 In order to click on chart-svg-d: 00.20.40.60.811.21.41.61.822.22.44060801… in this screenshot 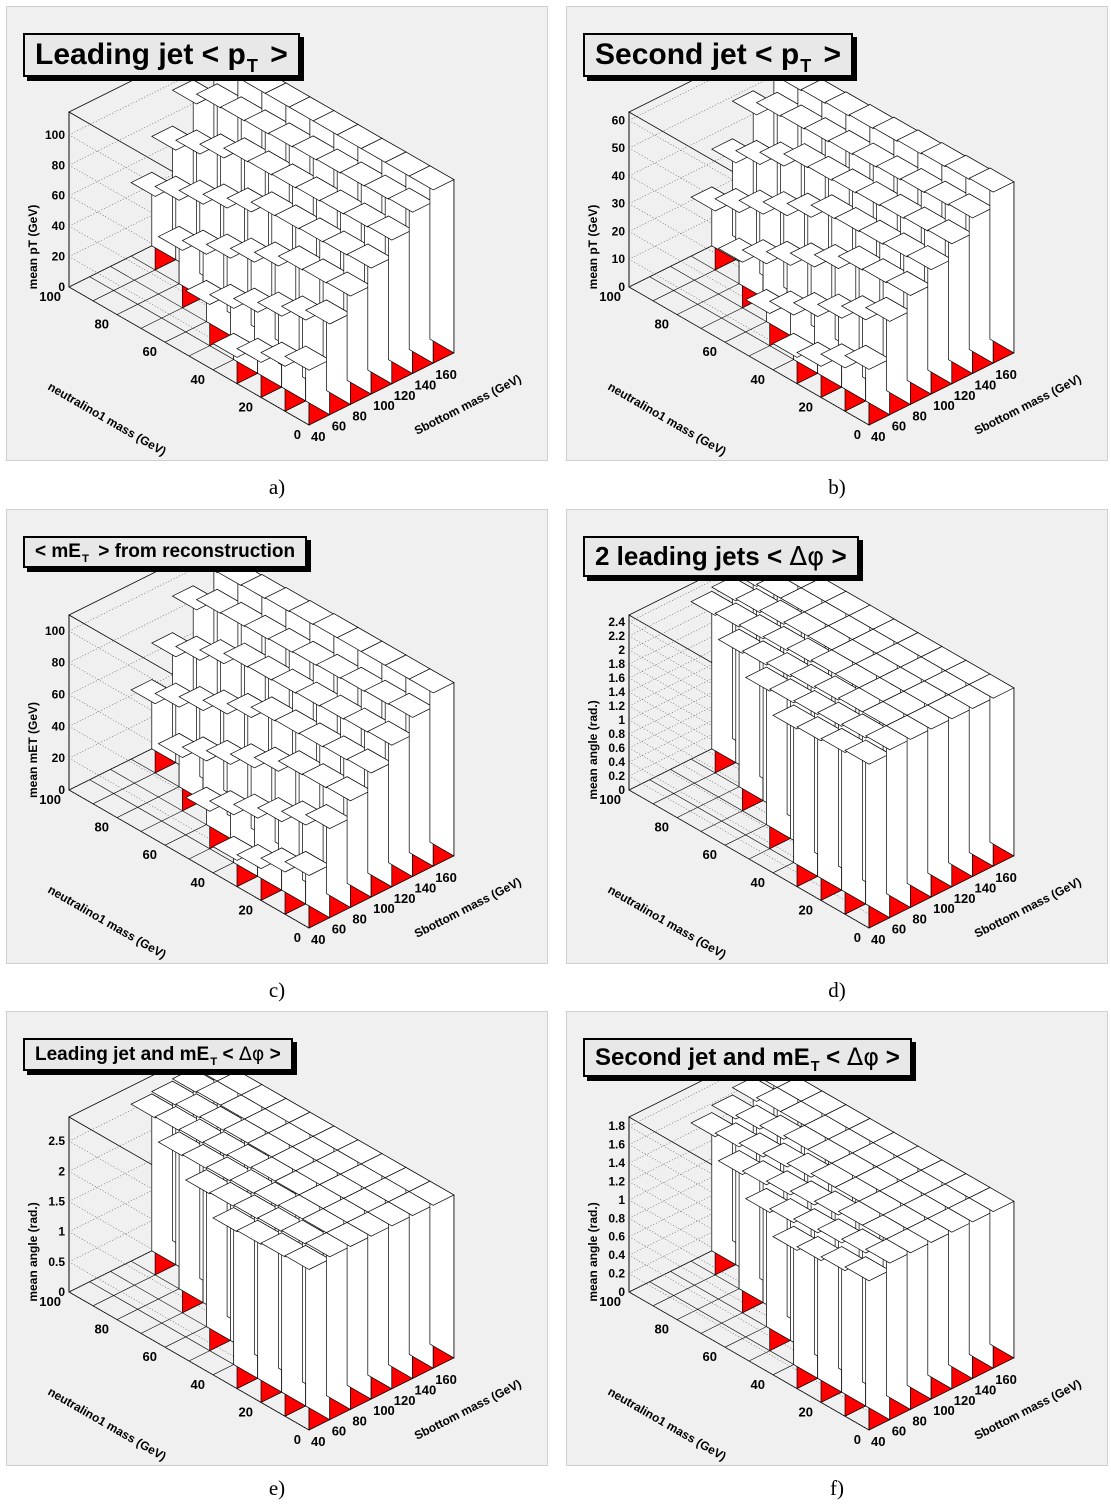, I will do `click(835, 752)`.